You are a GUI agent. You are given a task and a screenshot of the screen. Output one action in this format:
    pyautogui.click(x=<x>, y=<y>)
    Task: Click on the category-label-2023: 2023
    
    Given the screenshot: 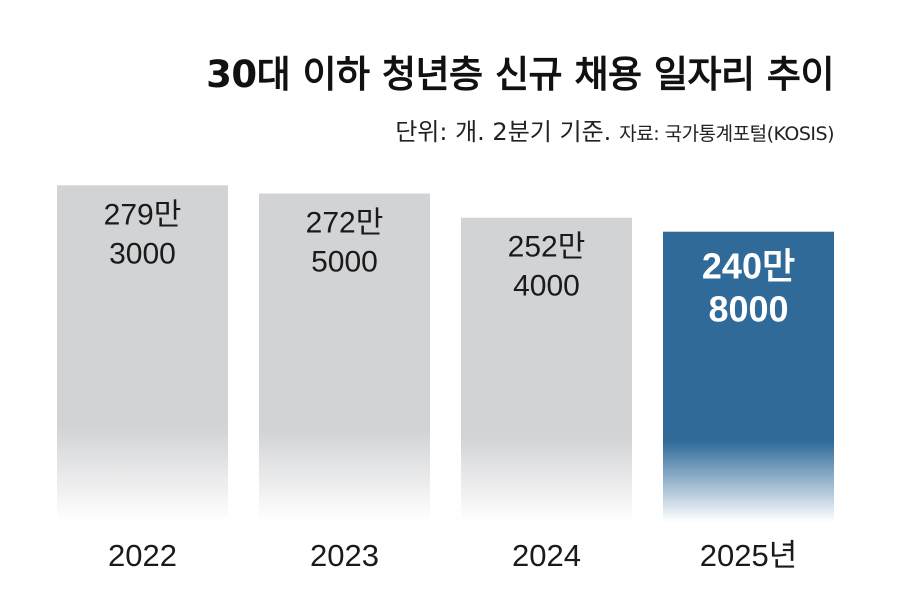 What is the action you would take?
    pyautogui.click(x=344, y=555)
    